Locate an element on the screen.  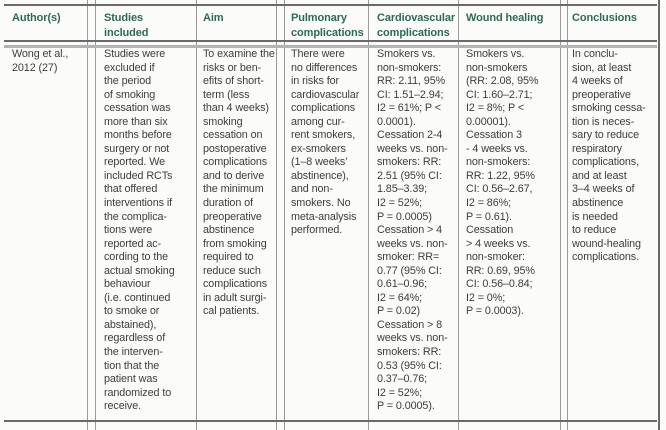
table-top-border is located at coordinates (330, 5).